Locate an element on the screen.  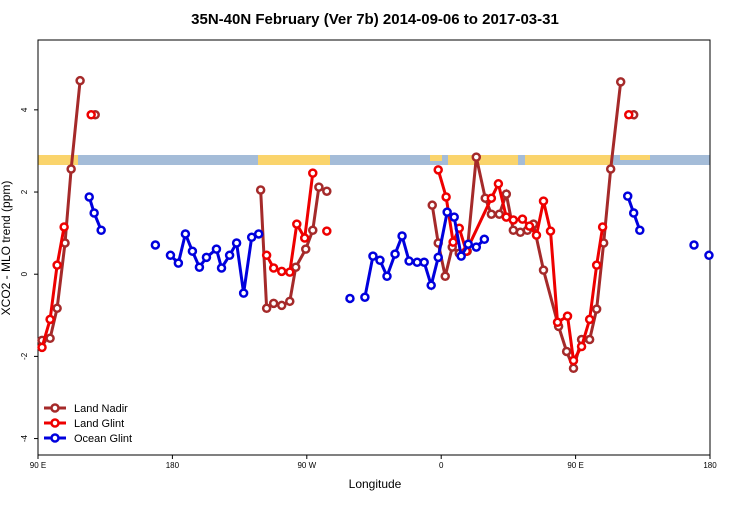
x-axis-label: Longitude is located at coordinates (375, 484).